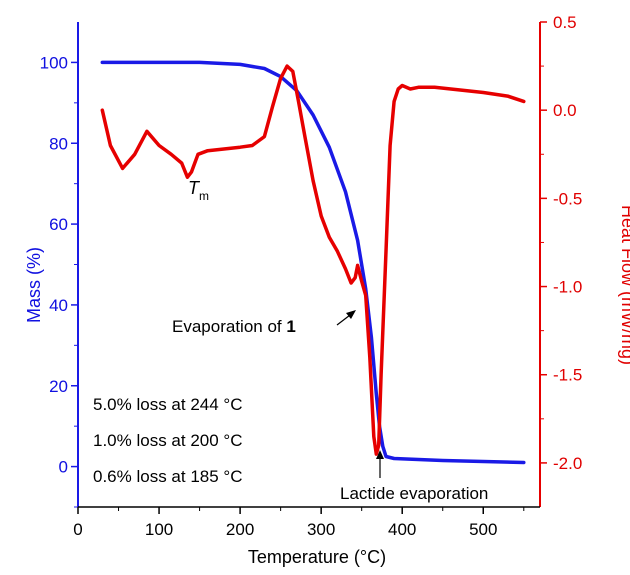  Describe the element at coordinates (290, 326) in the screenshot. I see `evaporation-label-bold: 1` at that location.